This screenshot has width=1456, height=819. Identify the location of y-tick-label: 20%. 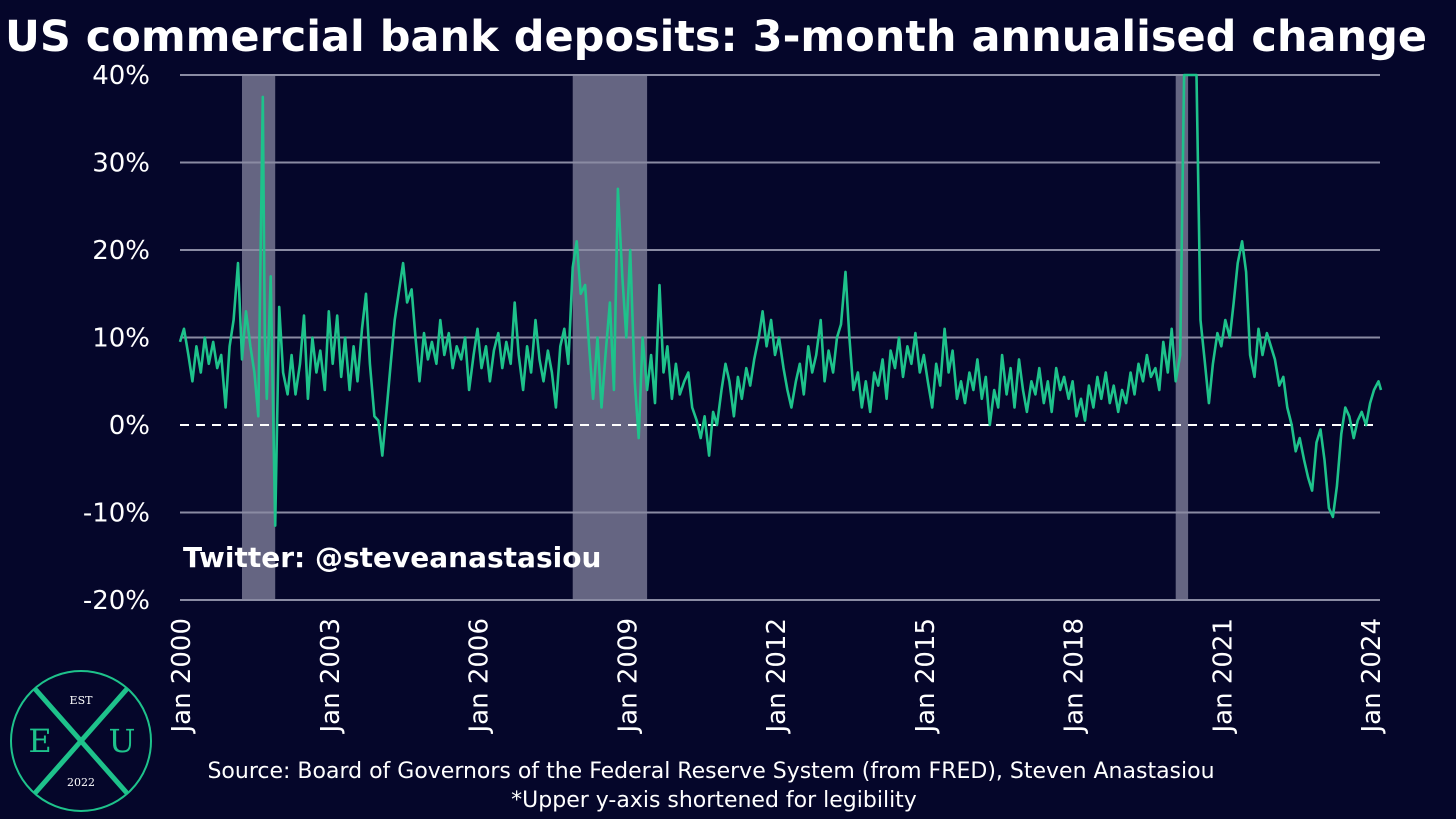
(121, 251).